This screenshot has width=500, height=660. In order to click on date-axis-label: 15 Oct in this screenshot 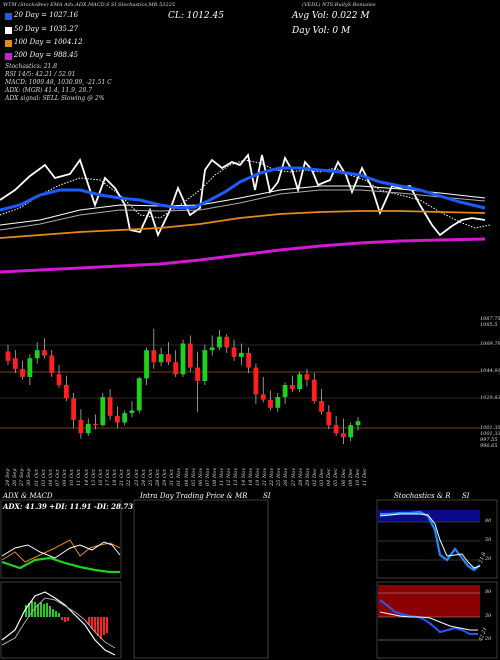, I will do `click(93, 477)`.